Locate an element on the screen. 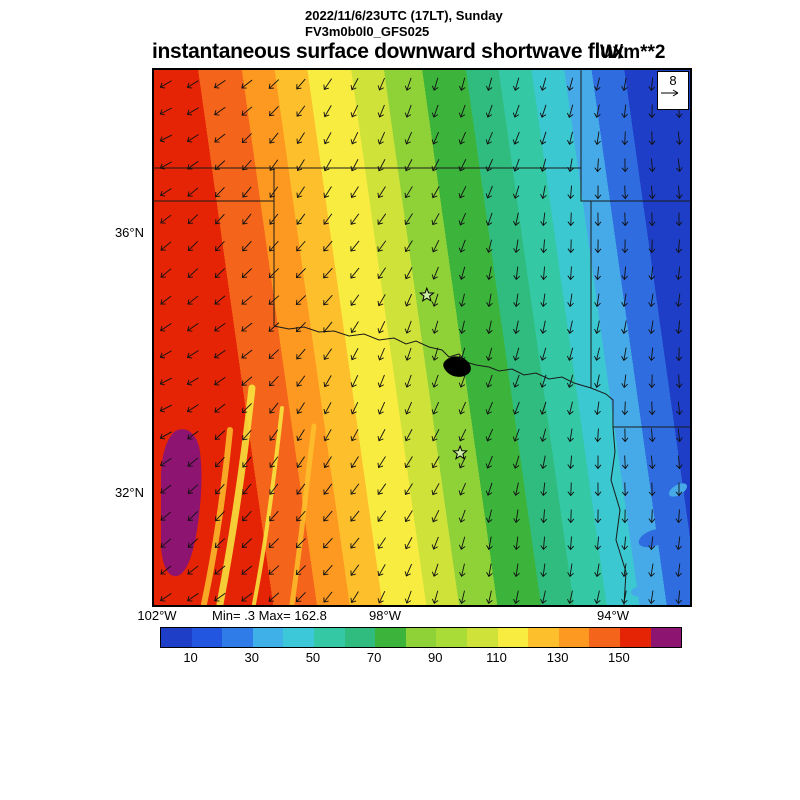  colorbar-tick-label: 30 is located at coordinates (251, 657).